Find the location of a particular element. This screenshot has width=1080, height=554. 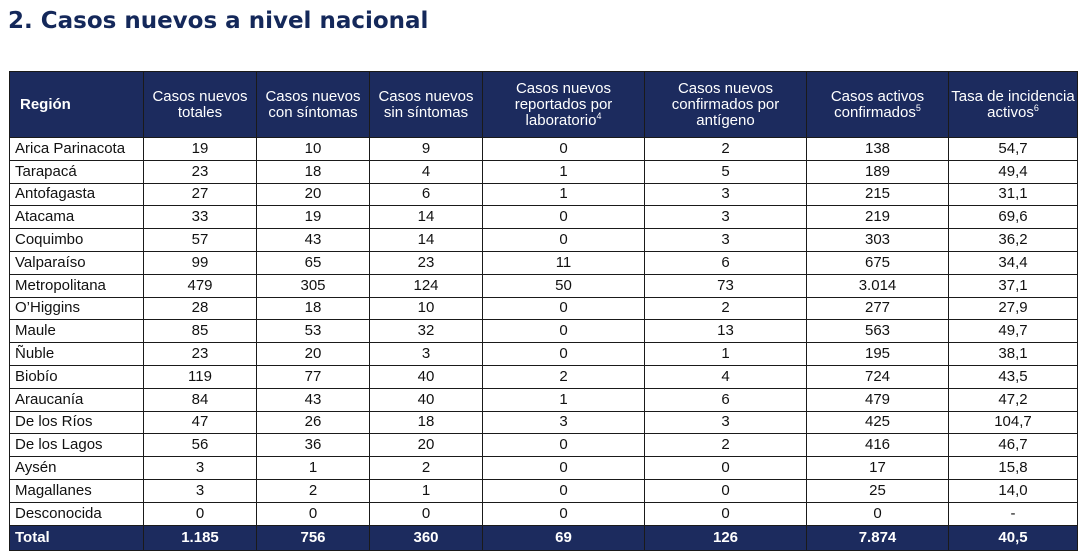

region-cell: De los Ríos is located at coordinates (76, 422).